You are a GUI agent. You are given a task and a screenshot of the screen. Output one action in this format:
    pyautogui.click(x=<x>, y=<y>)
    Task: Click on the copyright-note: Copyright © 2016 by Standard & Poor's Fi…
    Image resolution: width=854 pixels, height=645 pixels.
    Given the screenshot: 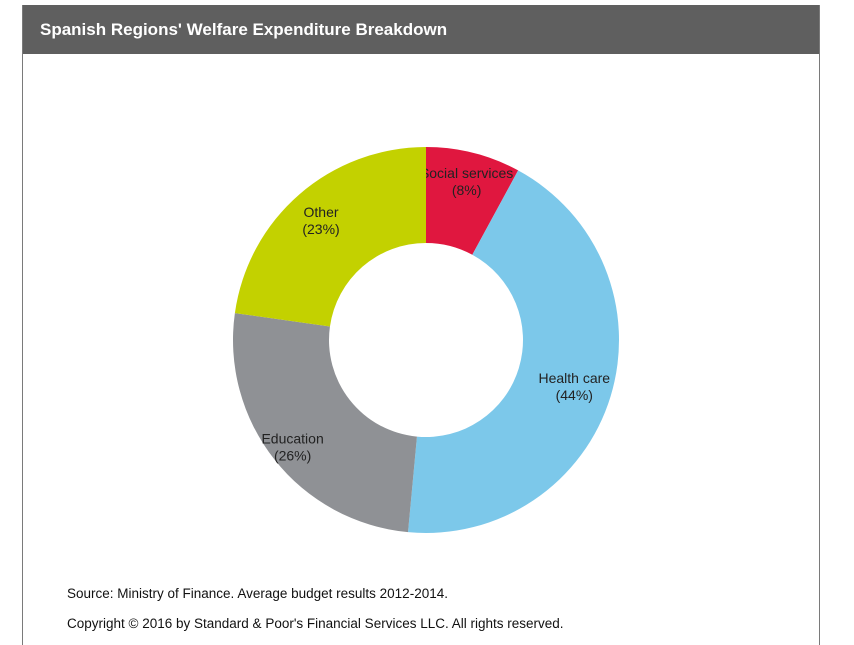 What is the action you would take?
    pyautogui.click(x=315, y=623)
    